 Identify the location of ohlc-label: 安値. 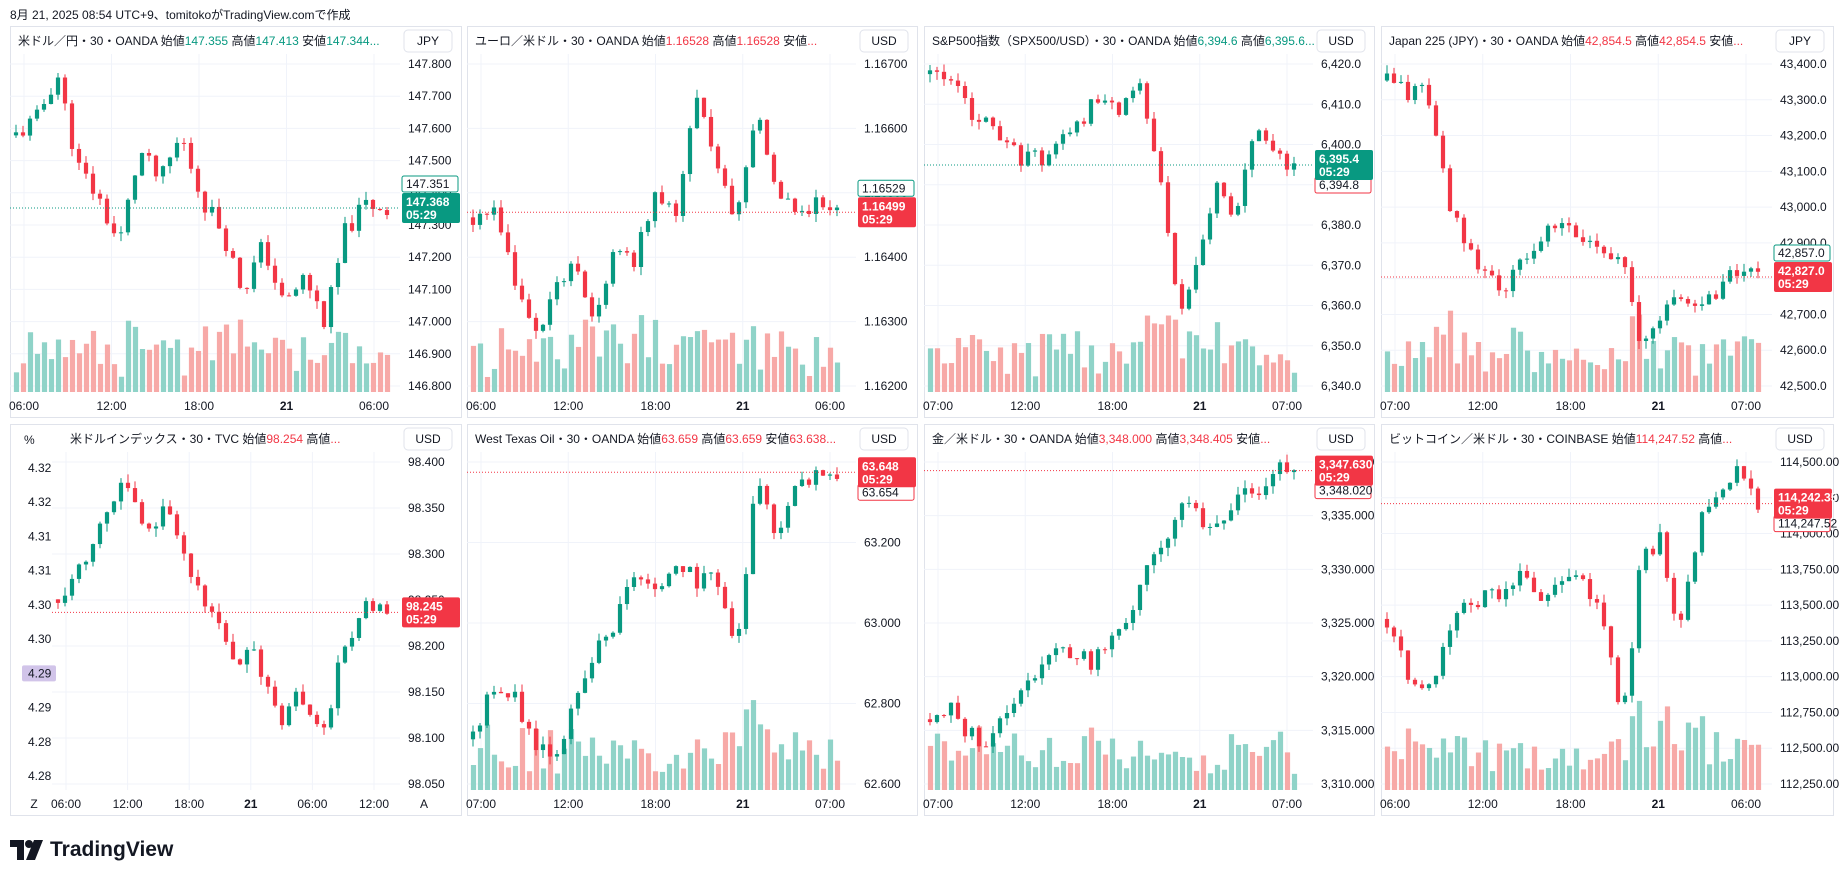
(777, 438).